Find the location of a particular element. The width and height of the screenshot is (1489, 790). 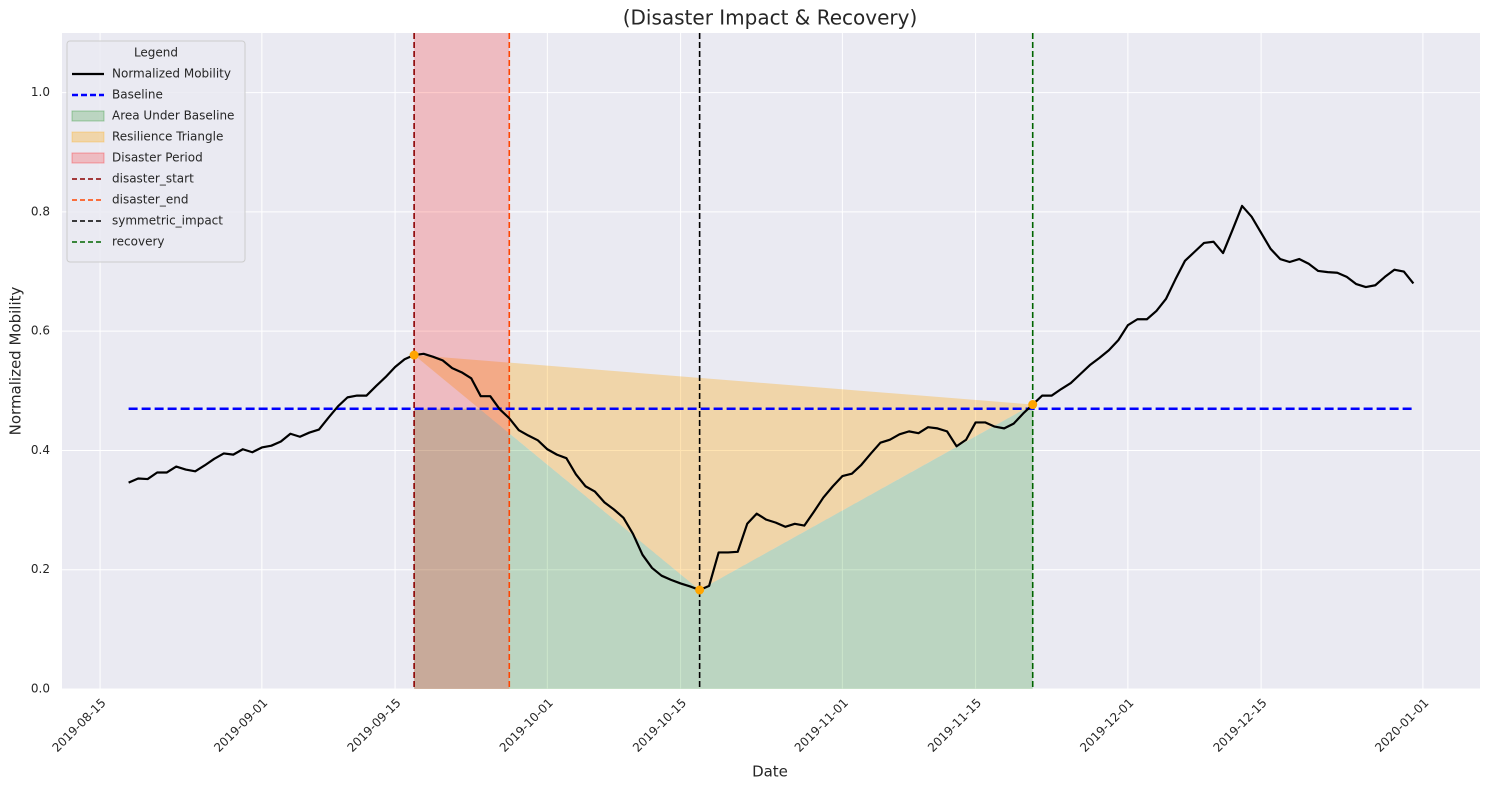

y-tick-label: 0.8 is located at coordinates (40, 211).